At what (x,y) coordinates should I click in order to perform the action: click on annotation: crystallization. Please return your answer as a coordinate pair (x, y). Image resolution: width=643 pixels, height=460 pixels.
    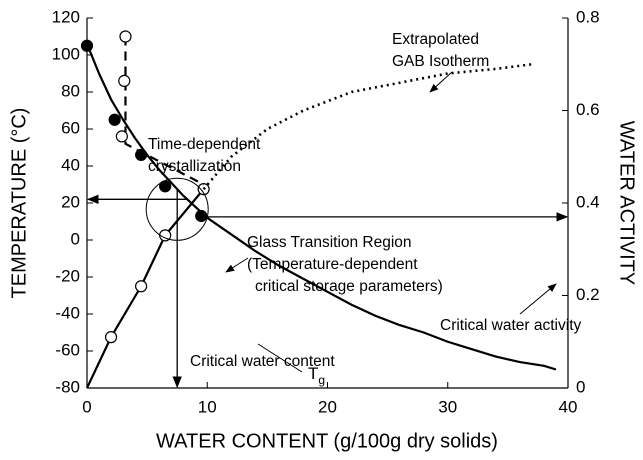
    Looking at the image, I should click on (194, 166).